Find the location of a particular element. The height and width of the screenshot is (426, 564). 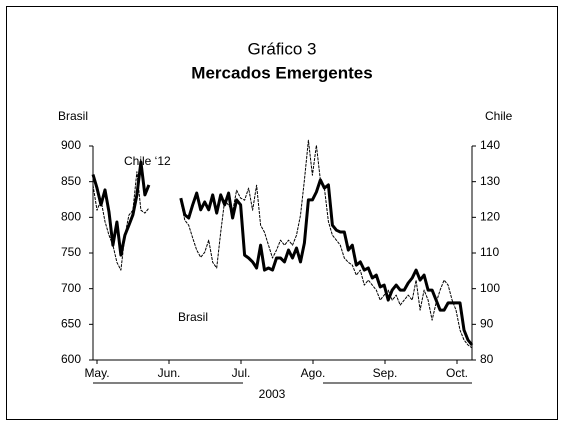

x-tick-label: Ago. is located at coordinates (313, 373).